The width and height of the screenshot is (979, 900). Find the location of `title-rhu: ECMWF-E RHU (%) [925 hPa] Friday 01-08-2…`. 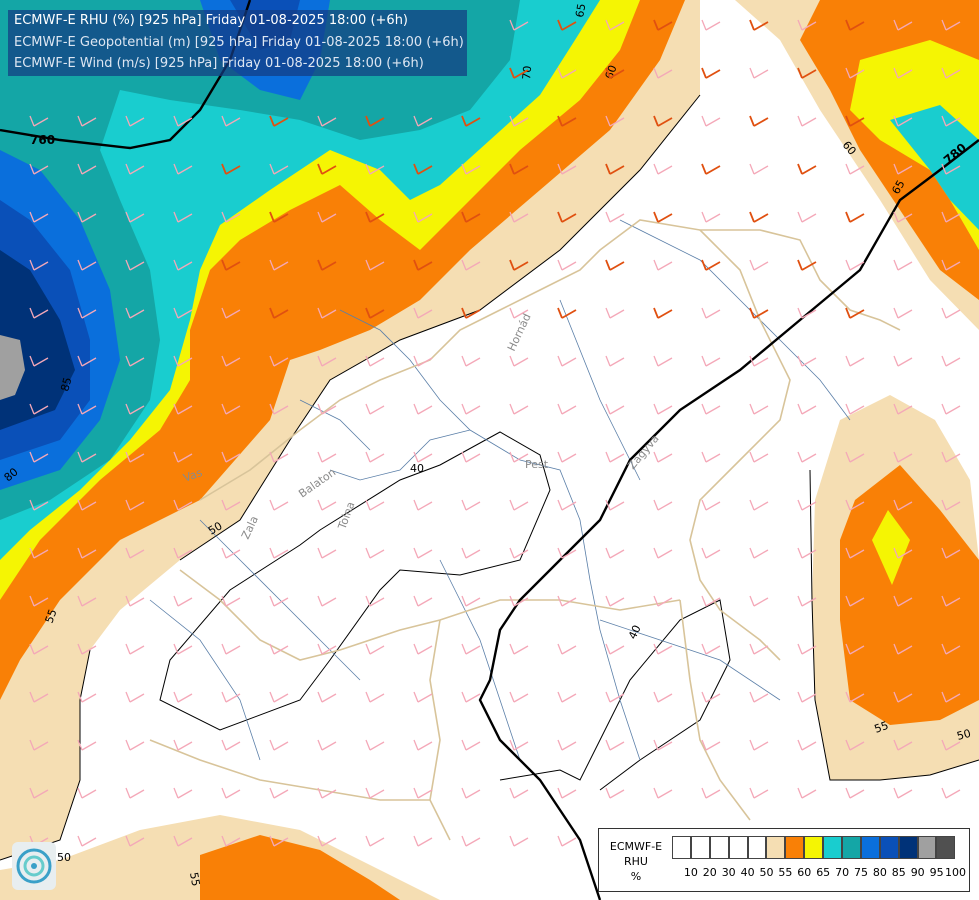

title-rhu: ECMWF-E RHU (%) [925 hPa] Friday 01-08-2… is located at coordinates (211, 20).